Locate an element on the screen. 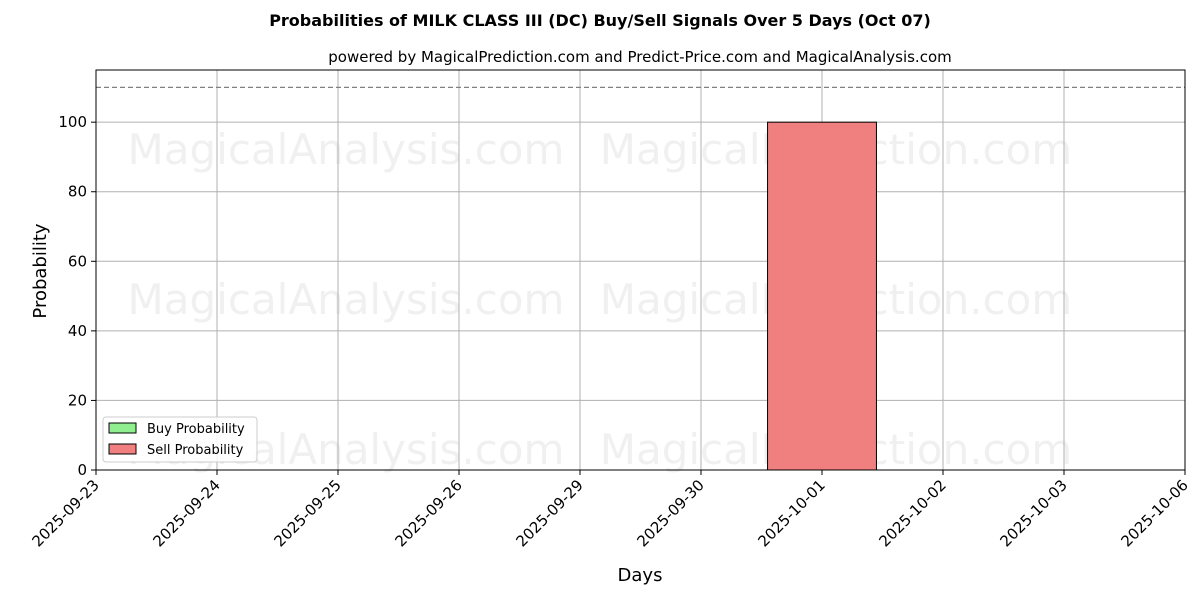 The width and height of the screenshot is (1200, 600). legend-label: Sell Probability is located at coordinates (195, 450).